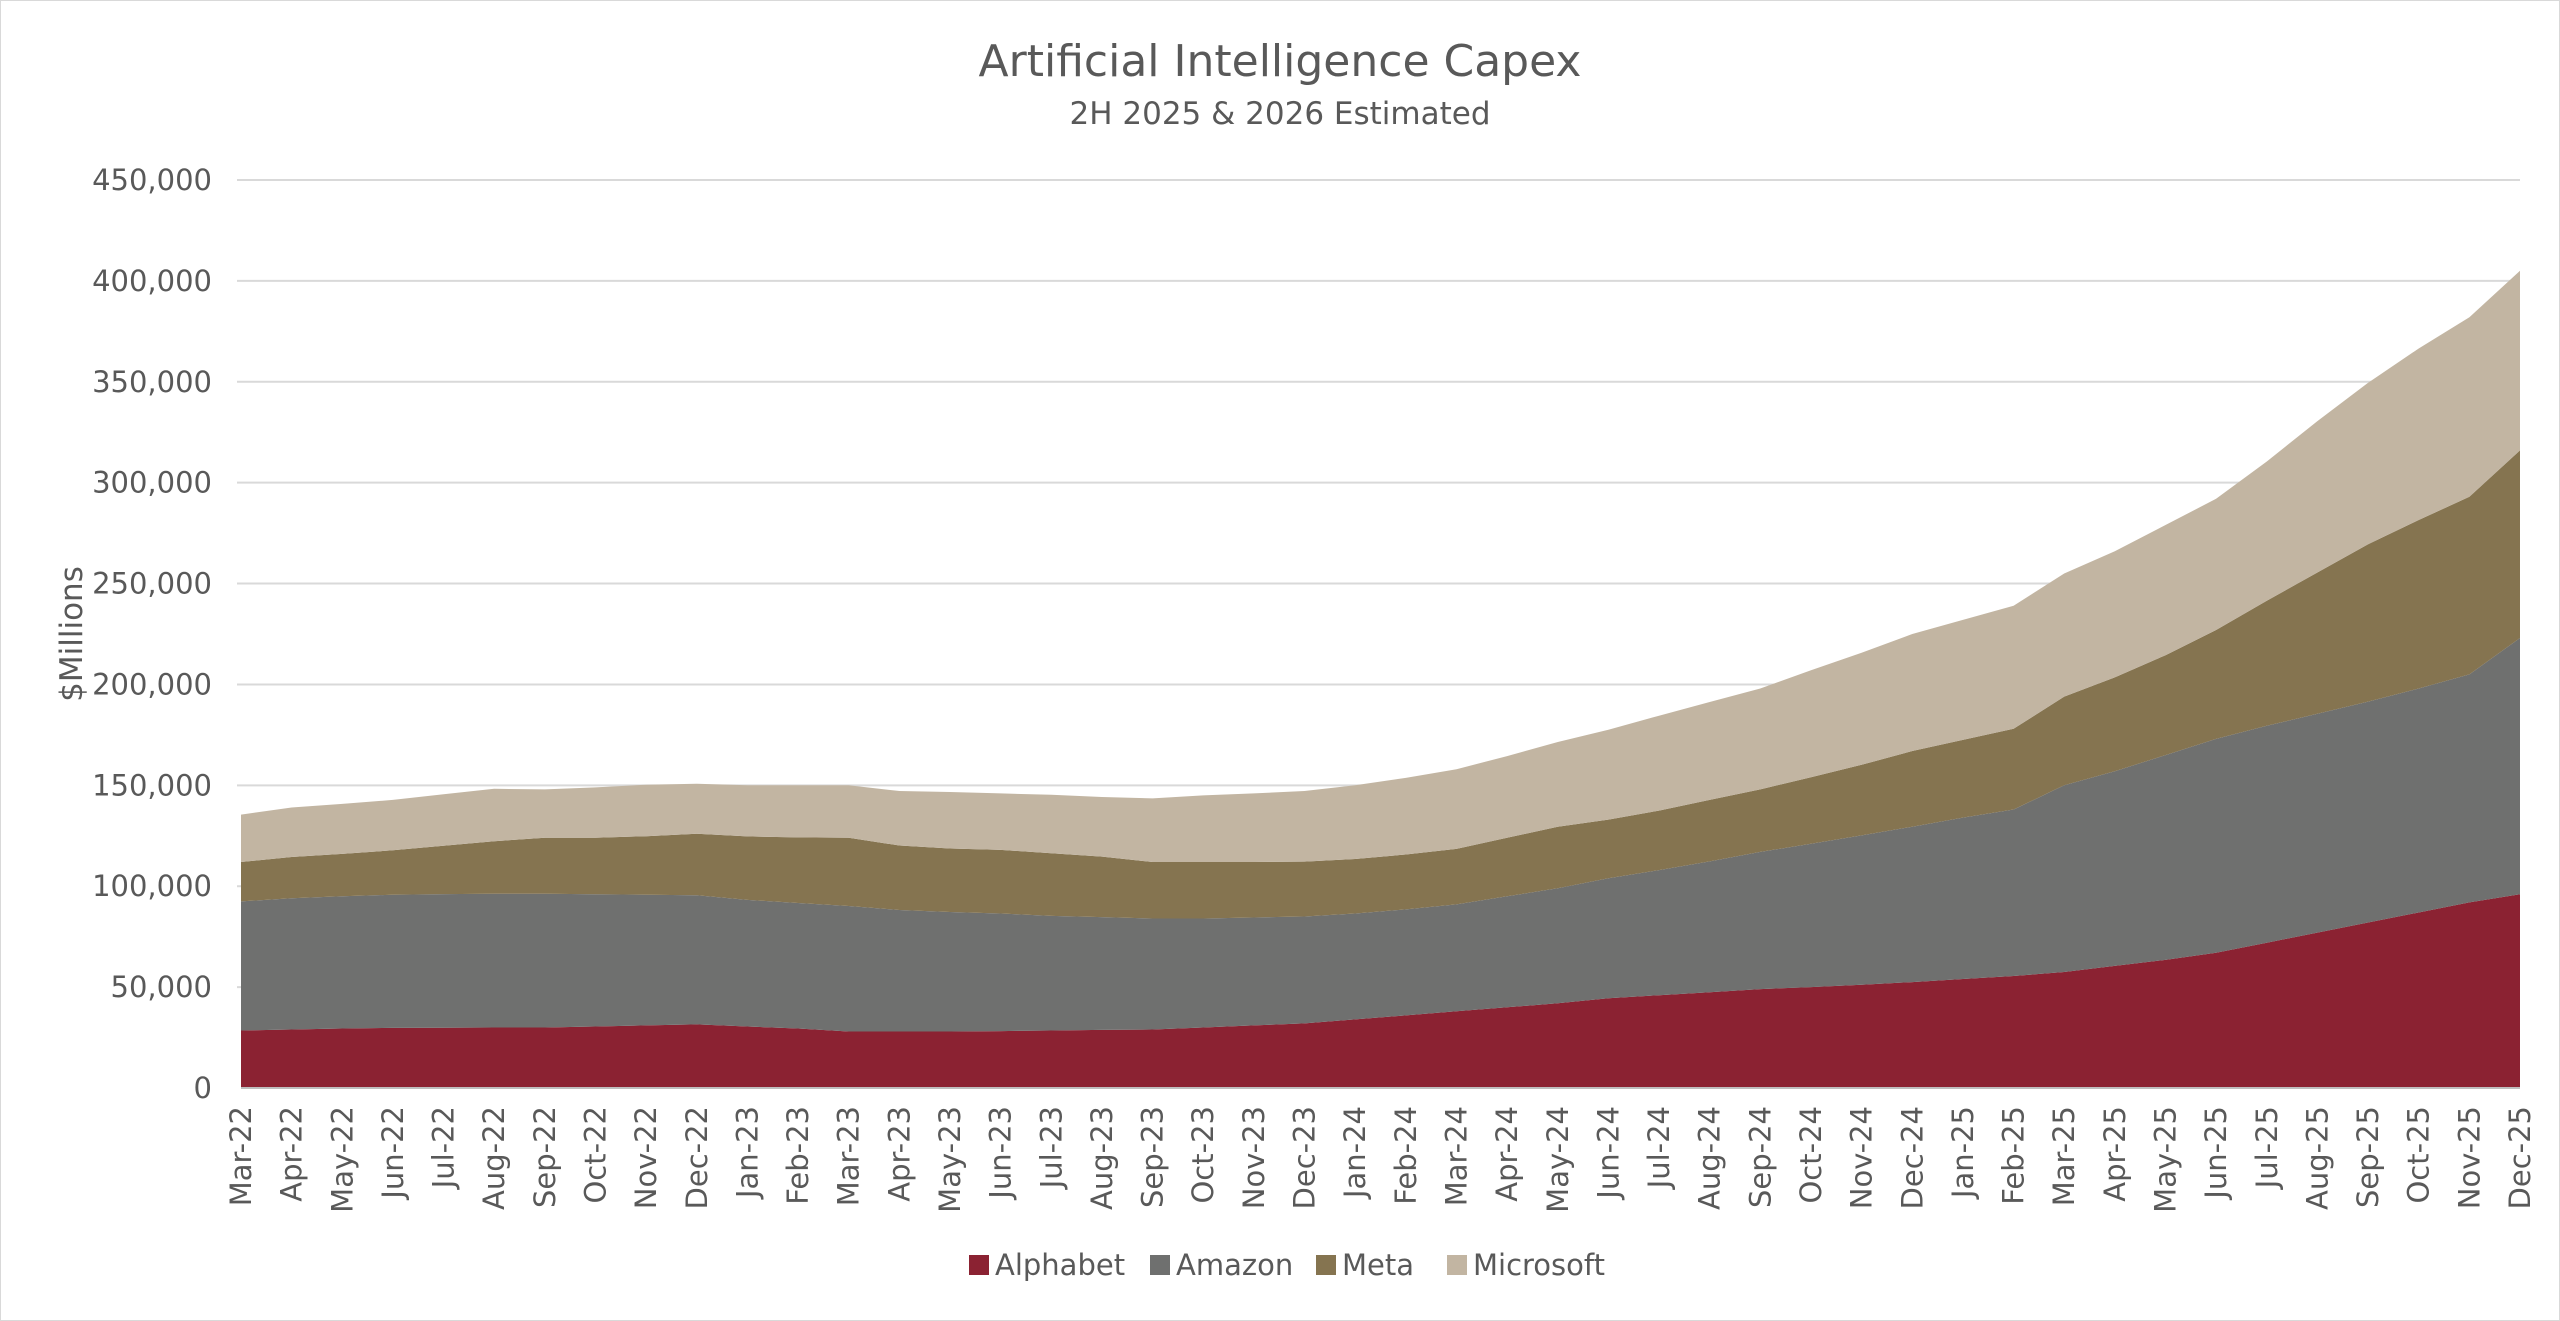 This screenshot has width=2560, height=1321. I want to click on y-tick-label: 300,000, so click(152, 483).